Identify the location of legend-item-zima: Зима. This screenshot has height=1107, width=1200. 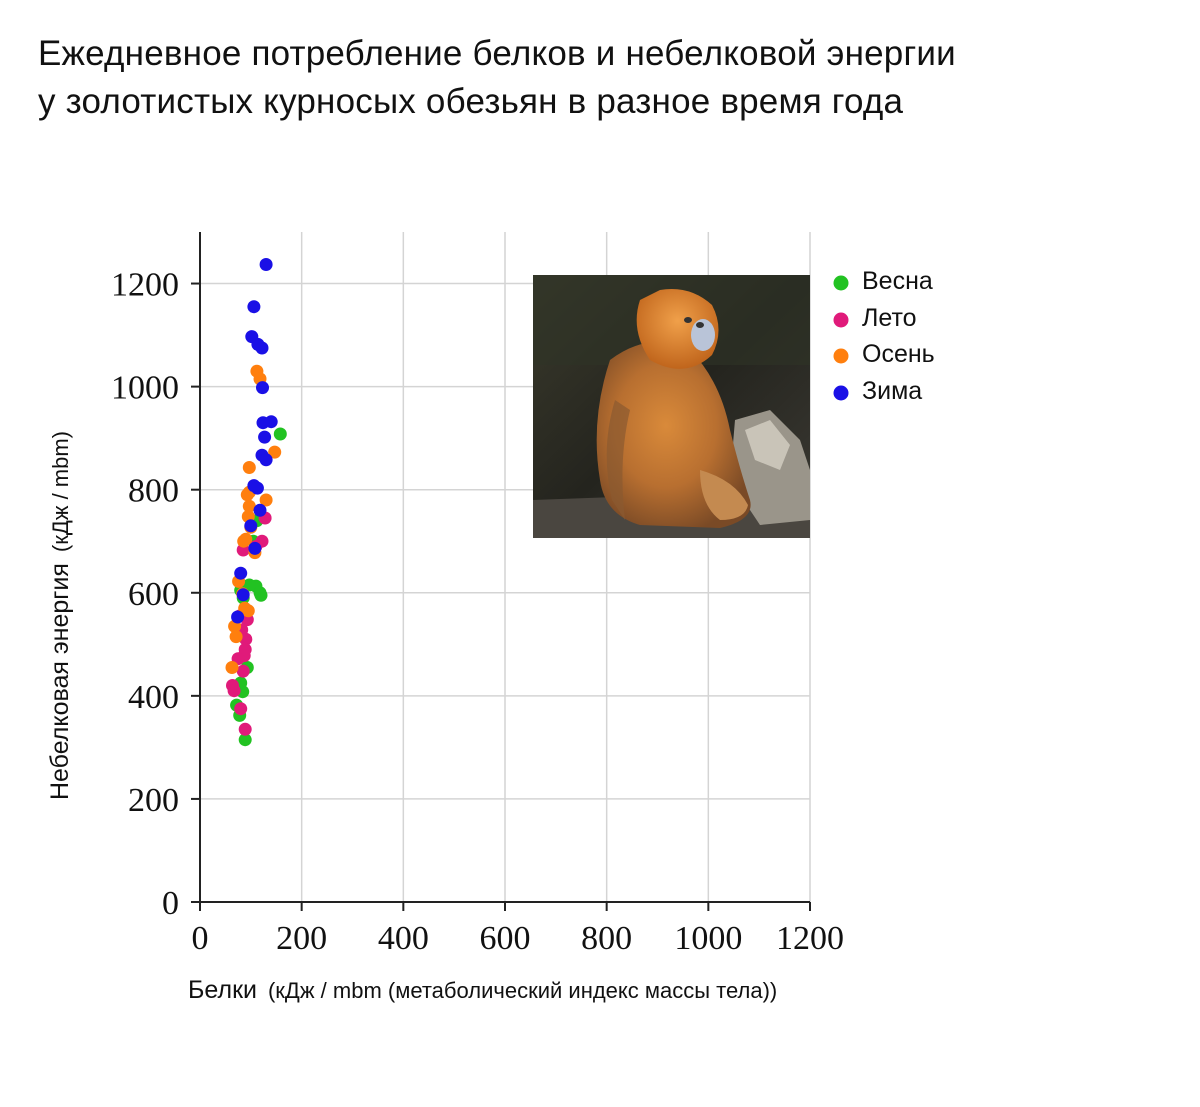
(877, 391).